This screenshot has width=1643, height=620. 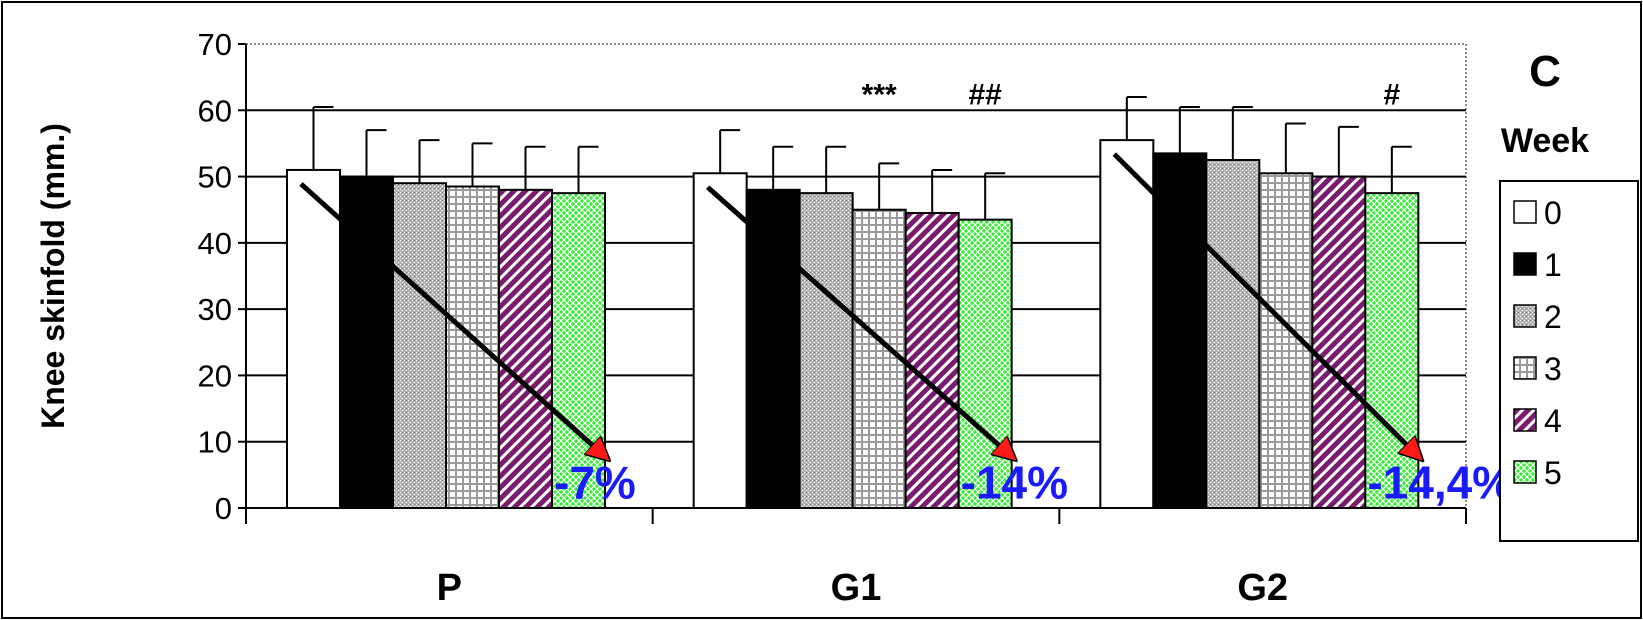 I want to click on x-axis: P G1 G2, so click(x=856, y=558).